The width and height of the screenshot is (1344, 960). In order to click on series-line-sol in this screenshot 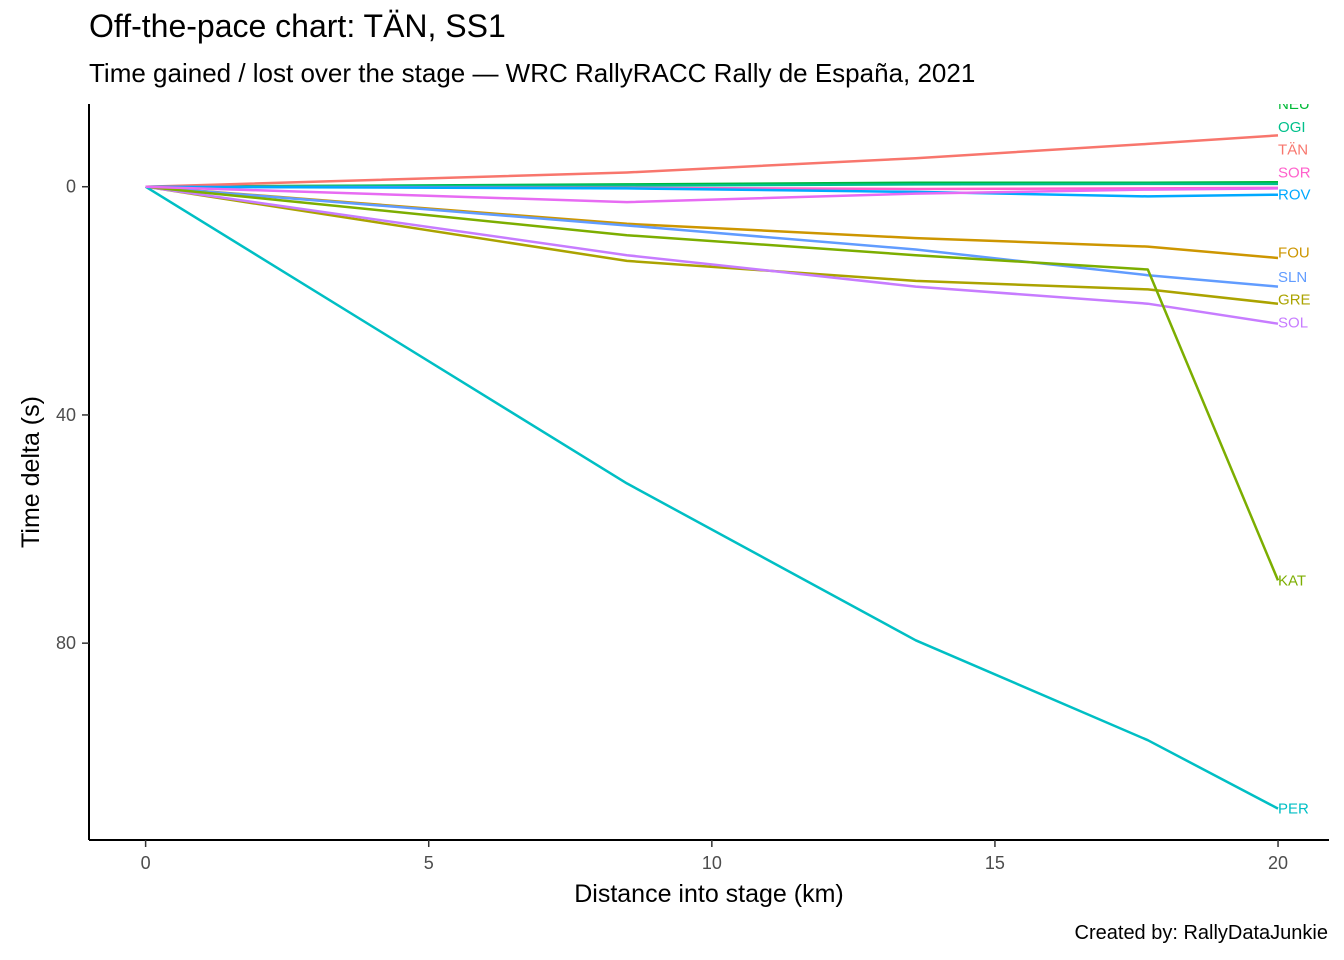, I will do `click(712, 255)`.